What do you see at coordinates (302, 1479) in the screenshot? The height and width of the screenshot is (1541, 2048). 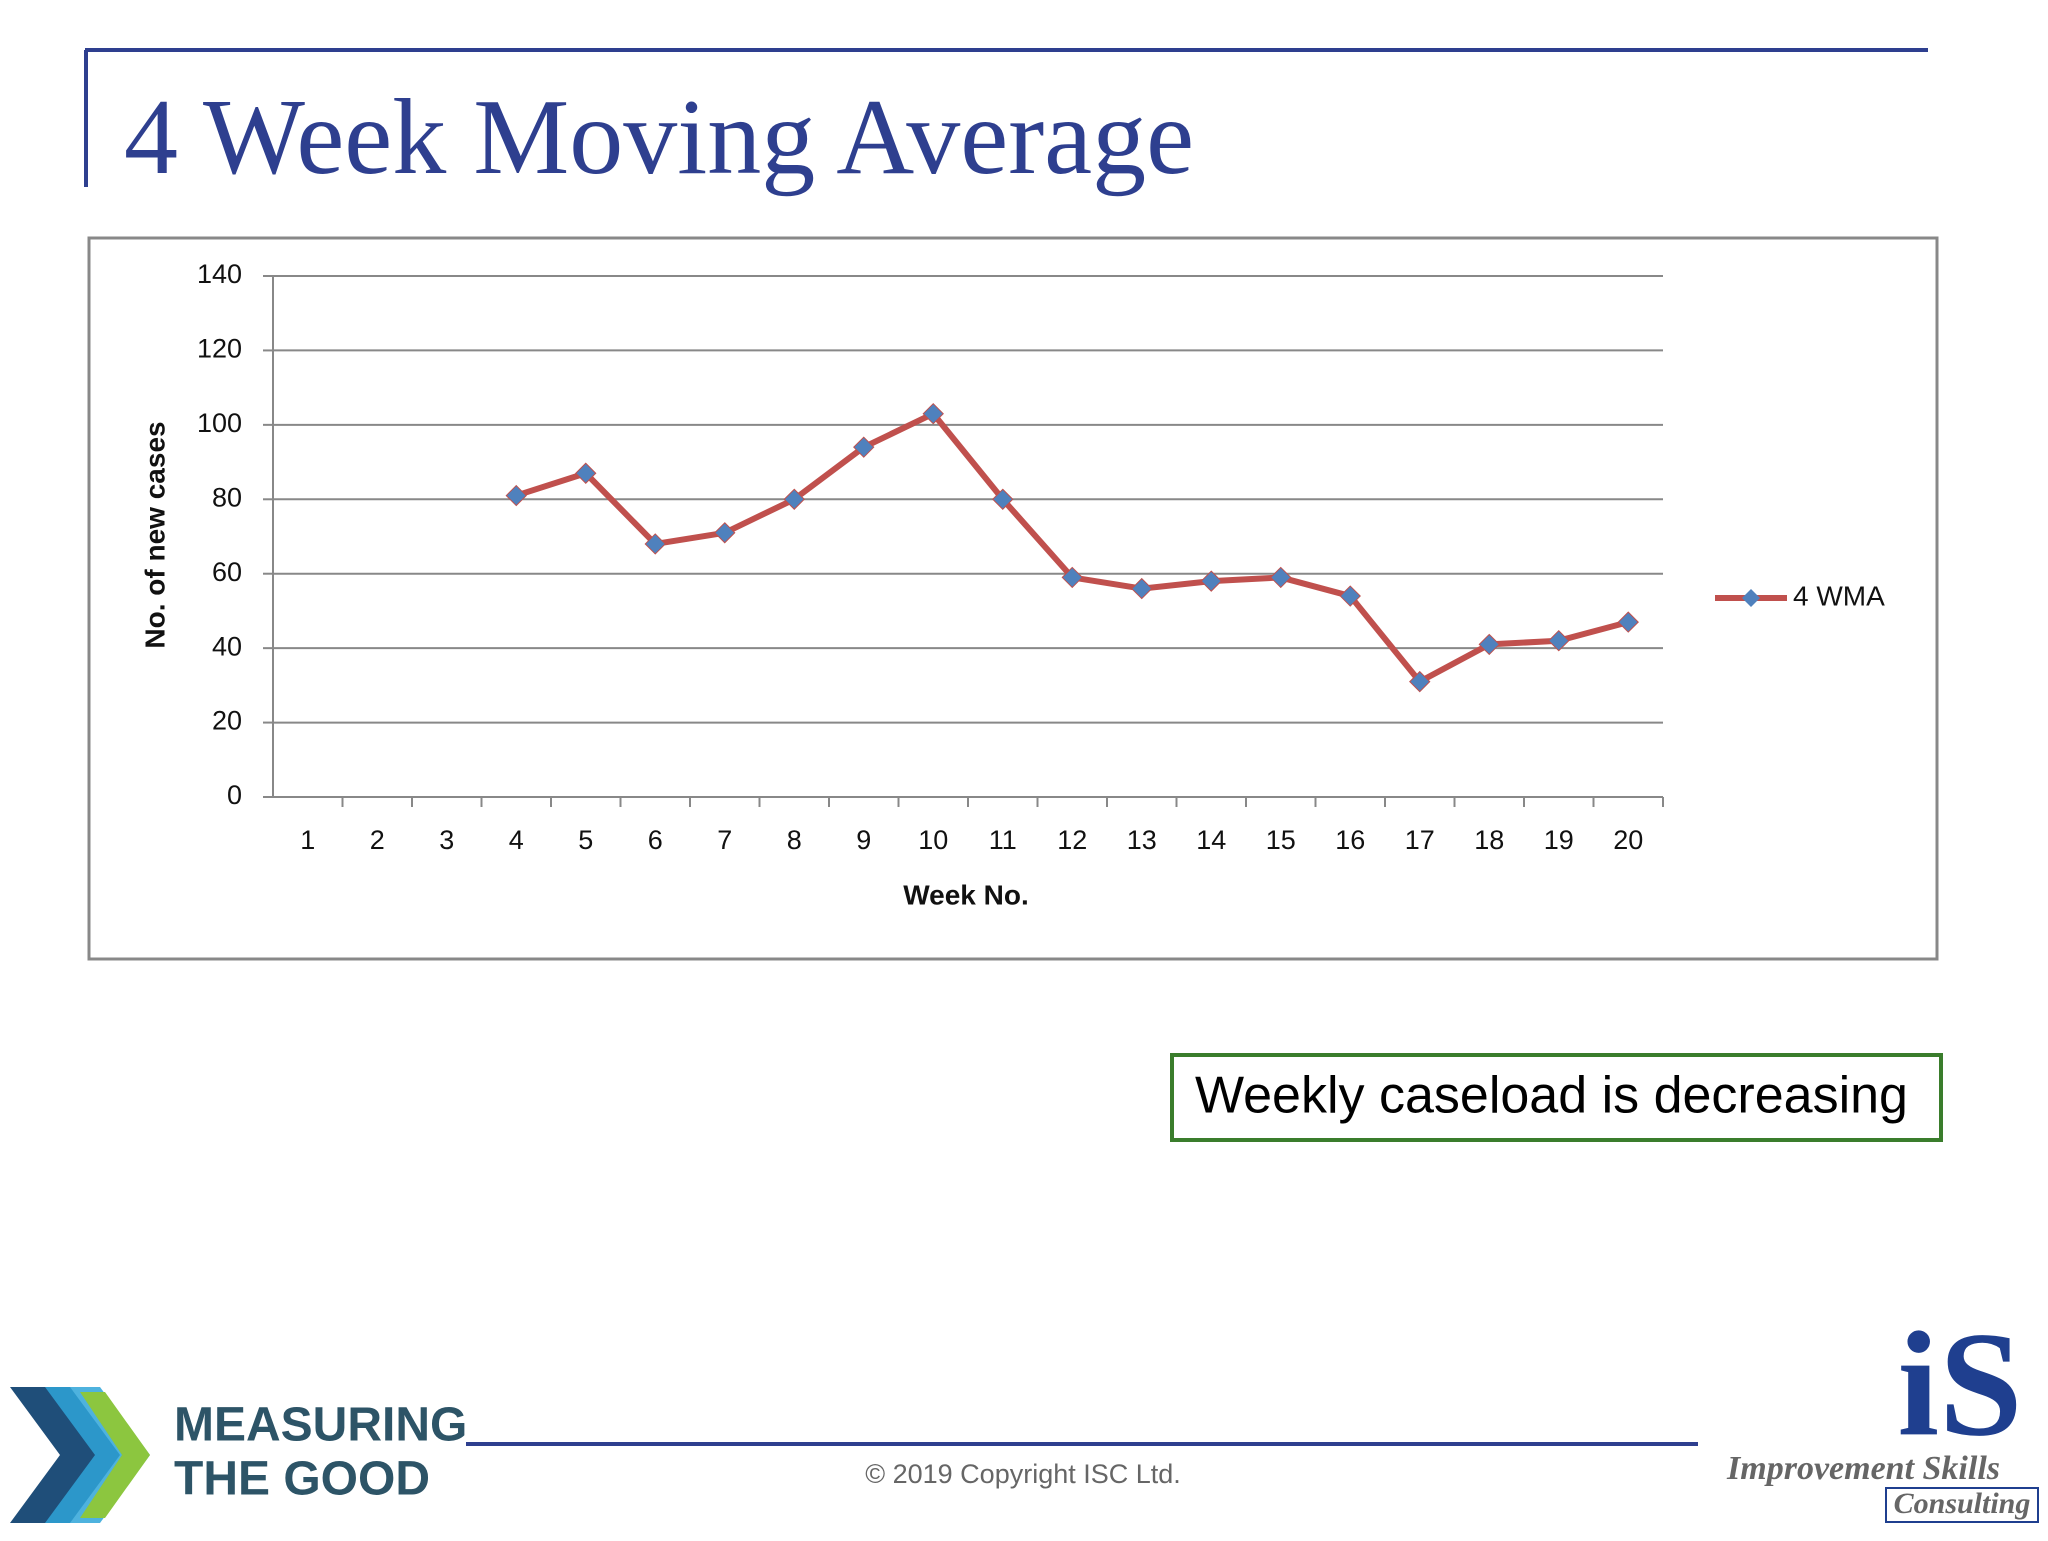 I see `logo-text: THE GOOD` at bounding box center [302, 1479].